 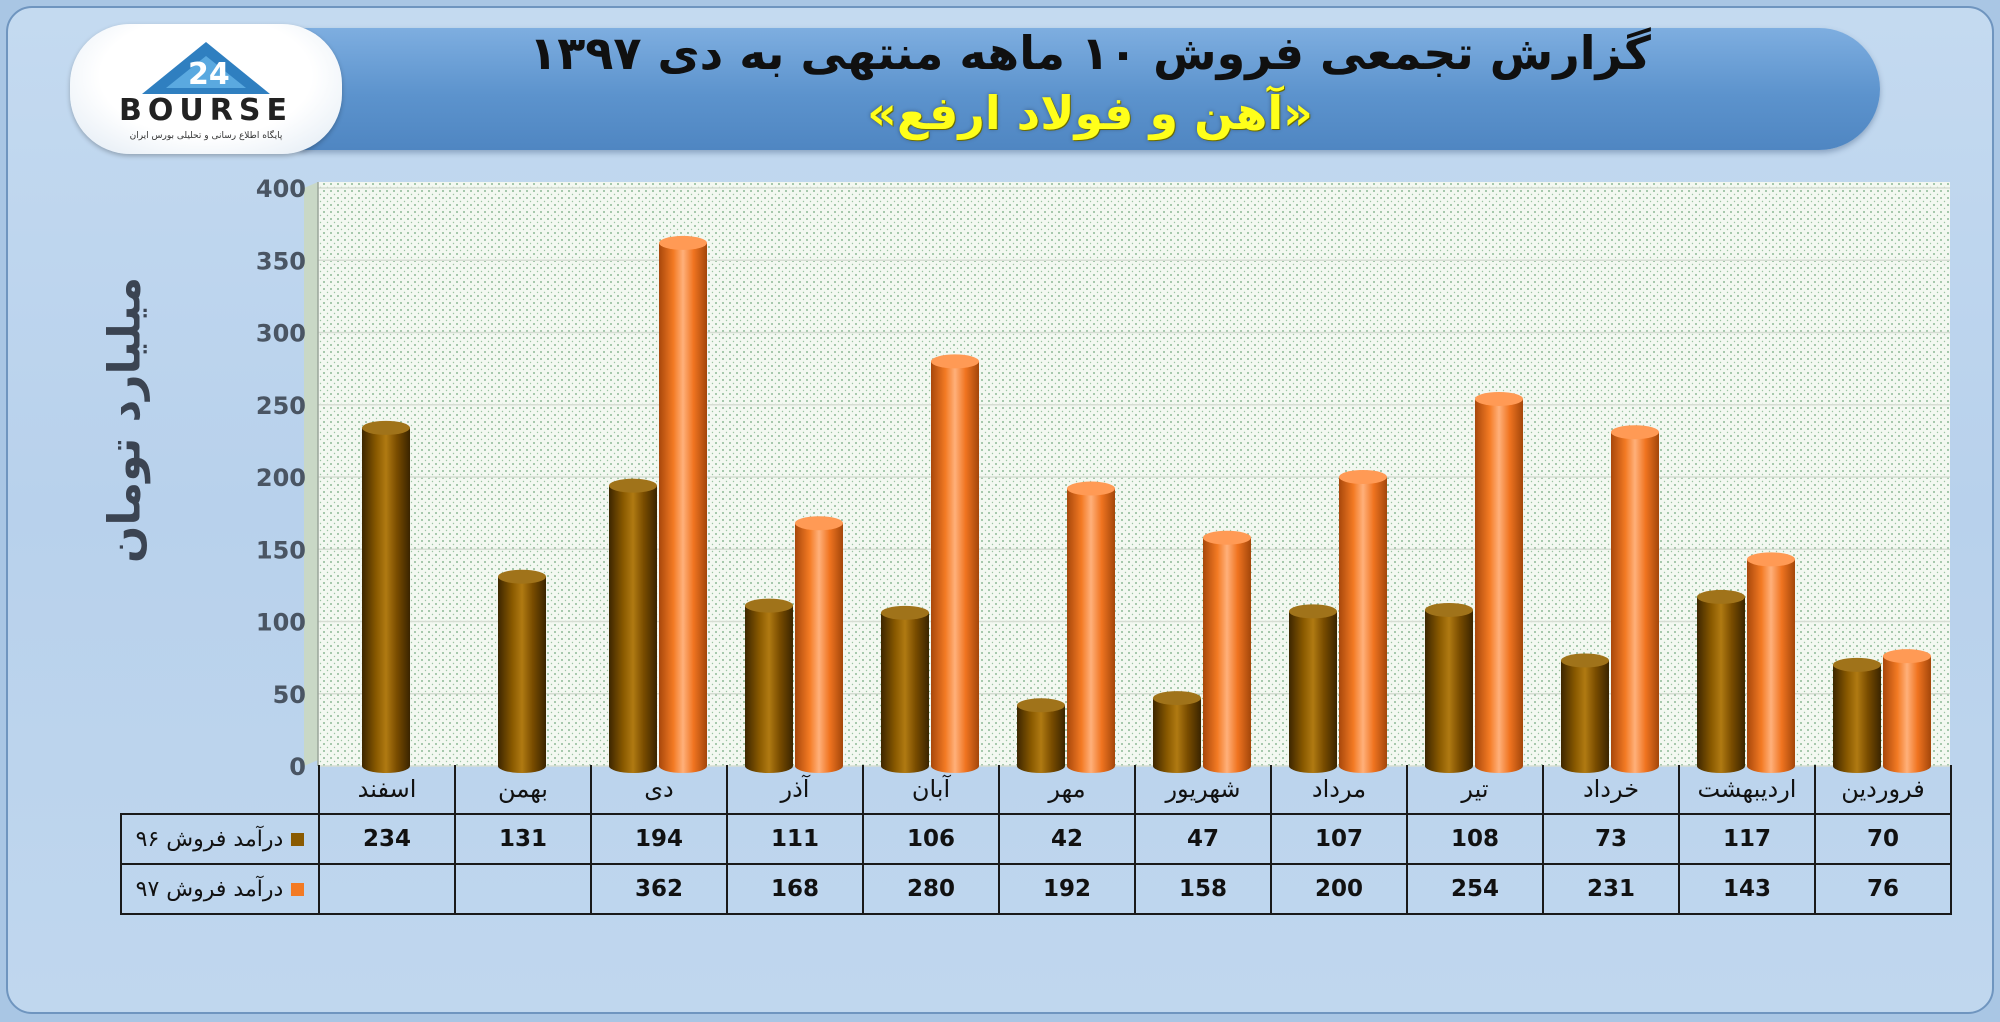 I want to click on x-category-label: اسفند, so click(x=387, y=790).